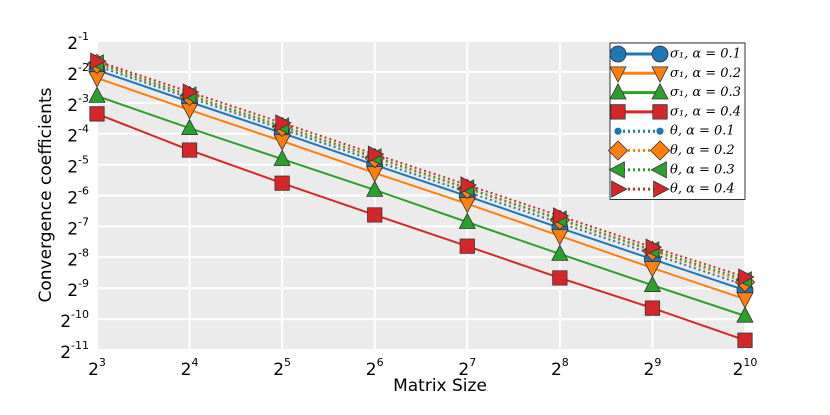 This screenshot has width=830, height=415. I want to click on y-tick-label: 2-11, so click(74, 351).